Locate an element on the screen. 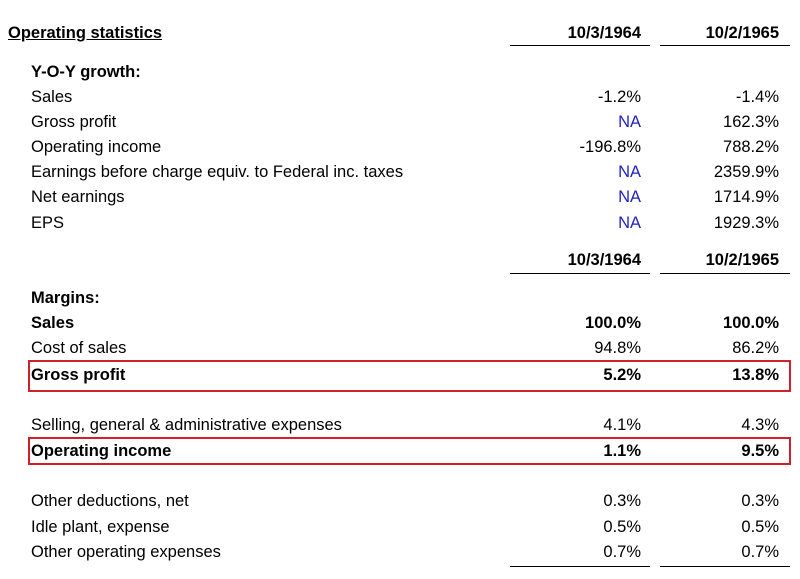  table-title: Operating statistics is located at coordinates (85, 33).